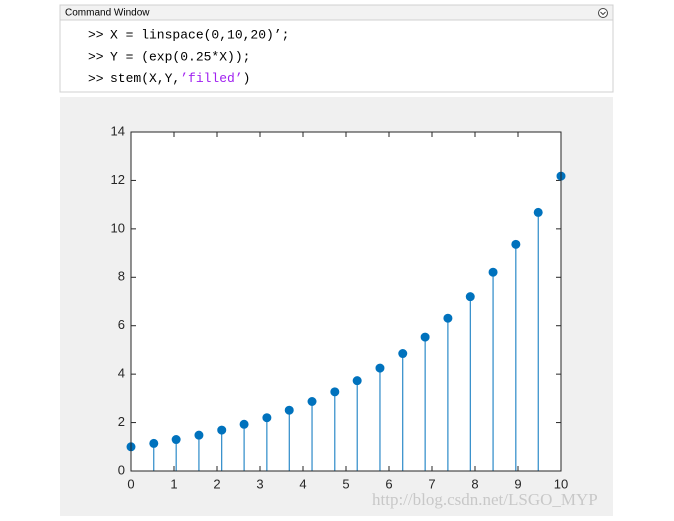 The image size is (674, 521). Describe the element at coordinates (118, 227) in the screenshot. I see `y-tick-label: 10` at that location.